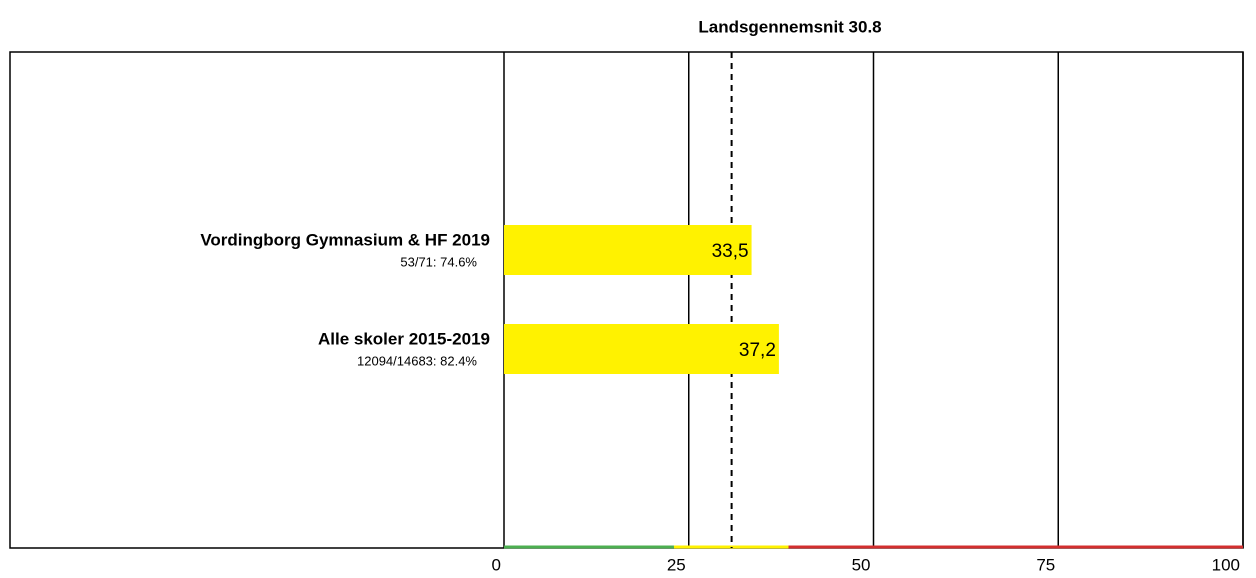 The height and width of the screenshot is (578, 1256). What do you see at coordinates (438, 261) in the screenshot?
I see `category-sublabel: 53/71: 74.6%` at bounding box center [438, 261].